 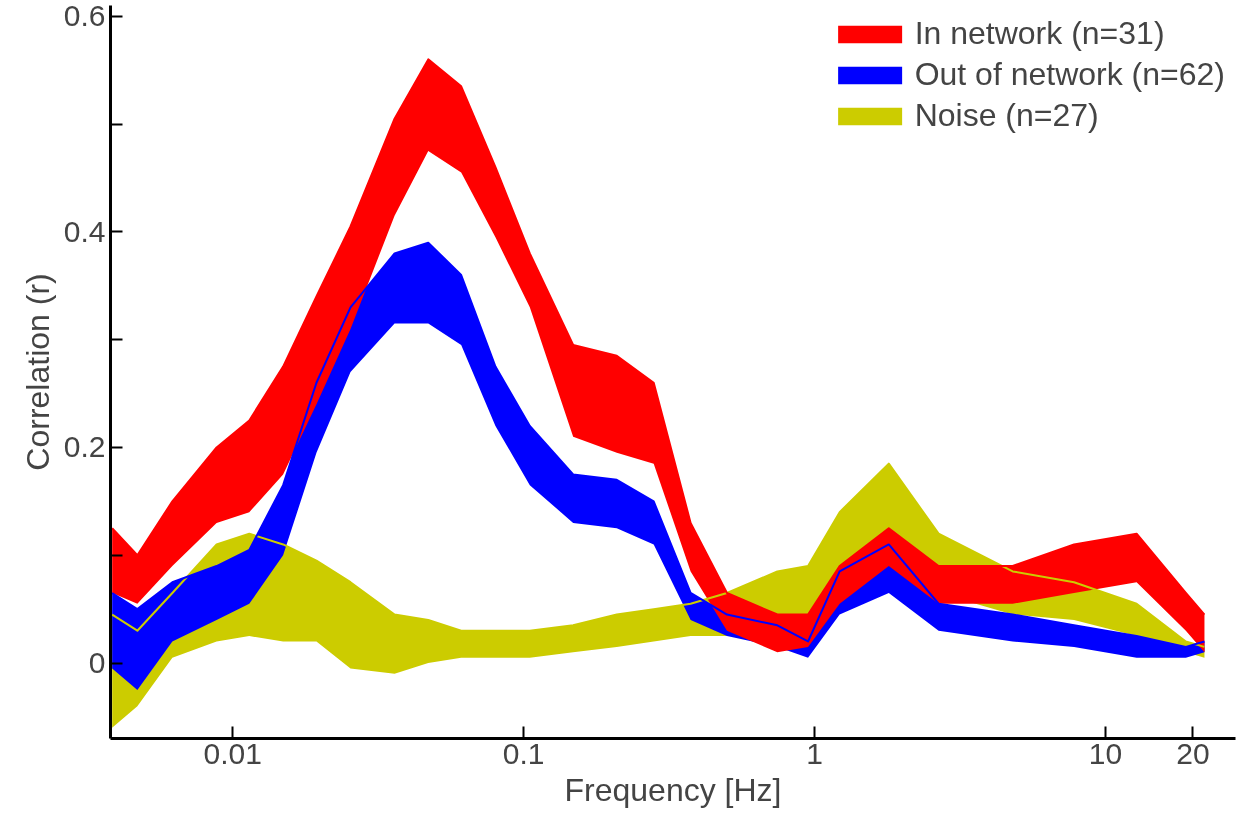 I want to click on x-tick-label: 0.1, so click(x=523, y=753).